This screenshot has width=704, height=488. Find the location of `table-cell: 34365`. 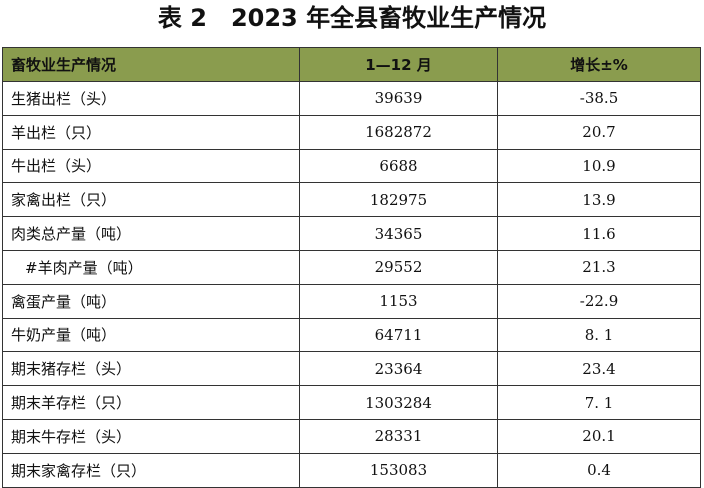

table-cell: 34365 is located at coordinates (398, 233).